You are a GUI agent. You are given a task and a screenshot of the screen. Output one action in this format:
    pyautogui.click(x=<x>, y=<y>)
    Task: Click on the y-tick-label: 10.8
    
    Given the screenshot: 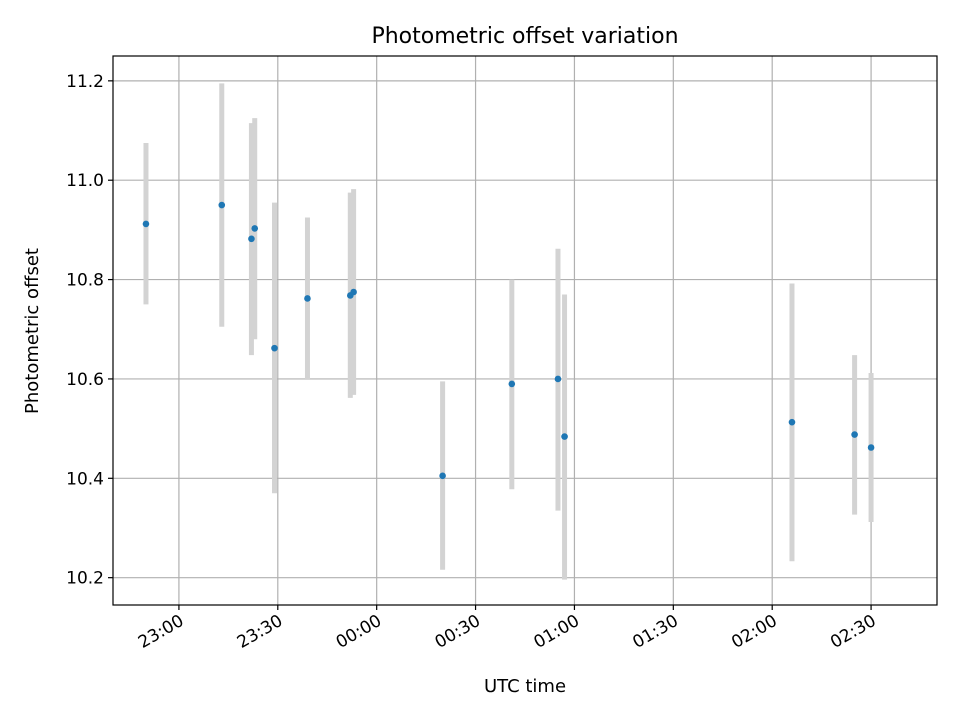 What is the action you would take?
    pyautogui.click(x=85, y=281)
    